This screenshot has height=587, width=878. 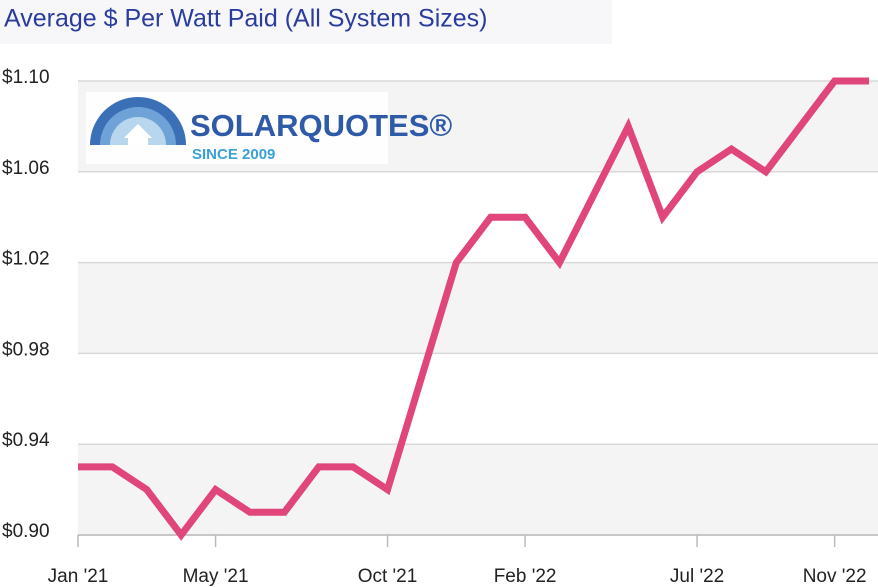 What do you see at coordinates (26, 168) in the screenshot?
I see `y-tick-label: $1.06` at bounding box center [26, 168].